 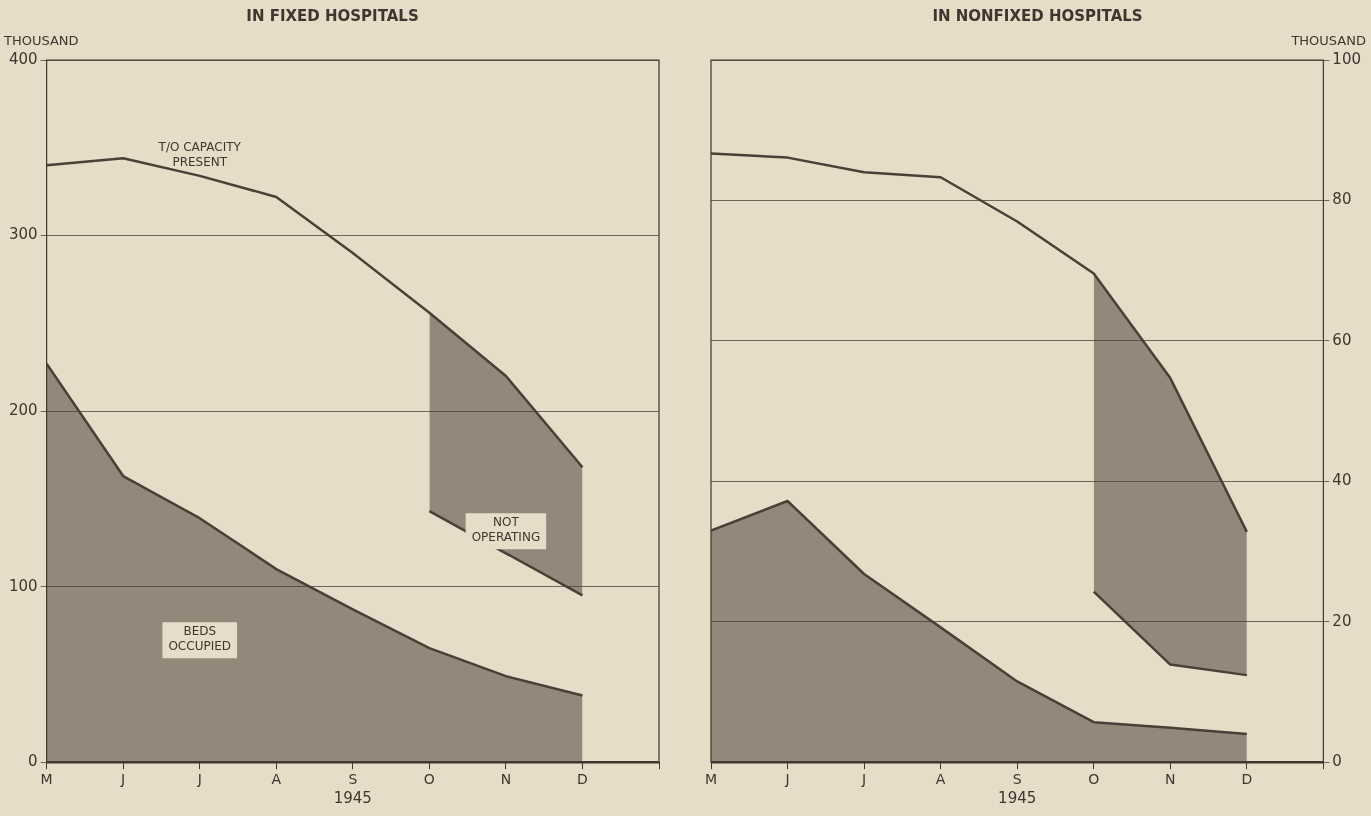 What do you see at coordinates (1342, 339) in the screenshot?
I see `y2-tick-label: 60` at bounding box center [1342, 339].